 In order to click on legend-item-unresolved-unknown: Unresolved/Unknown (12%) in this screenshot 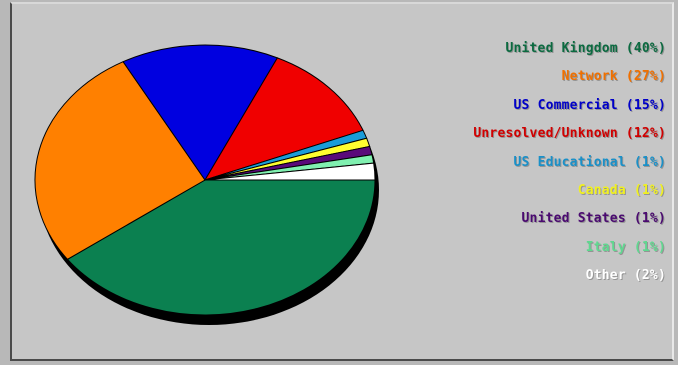, I will do `click(569, 134)`.